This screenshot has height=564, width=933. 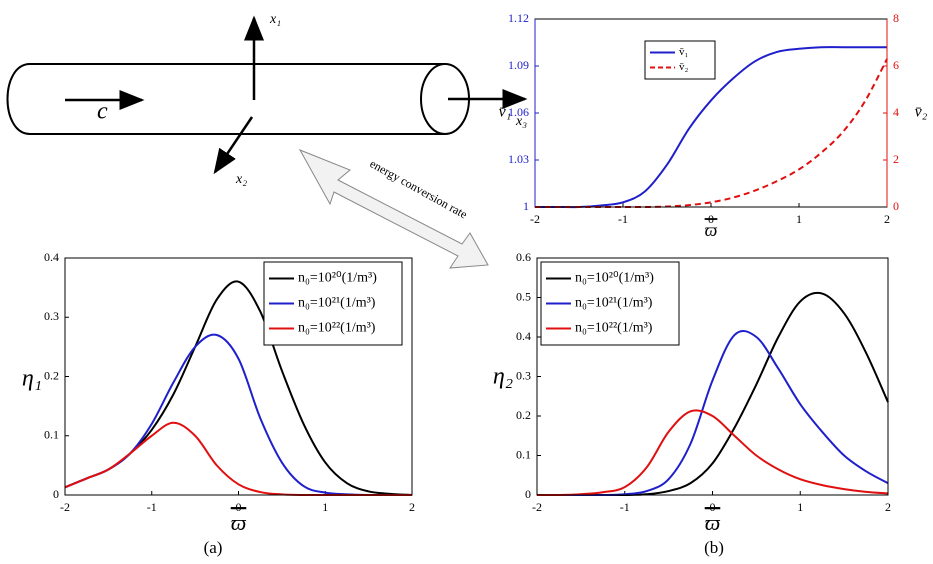 What do you see at coordinates (32, 379) in the screenshot?
I see `y-axis-label: η₁` at bounding box center [32, 379].